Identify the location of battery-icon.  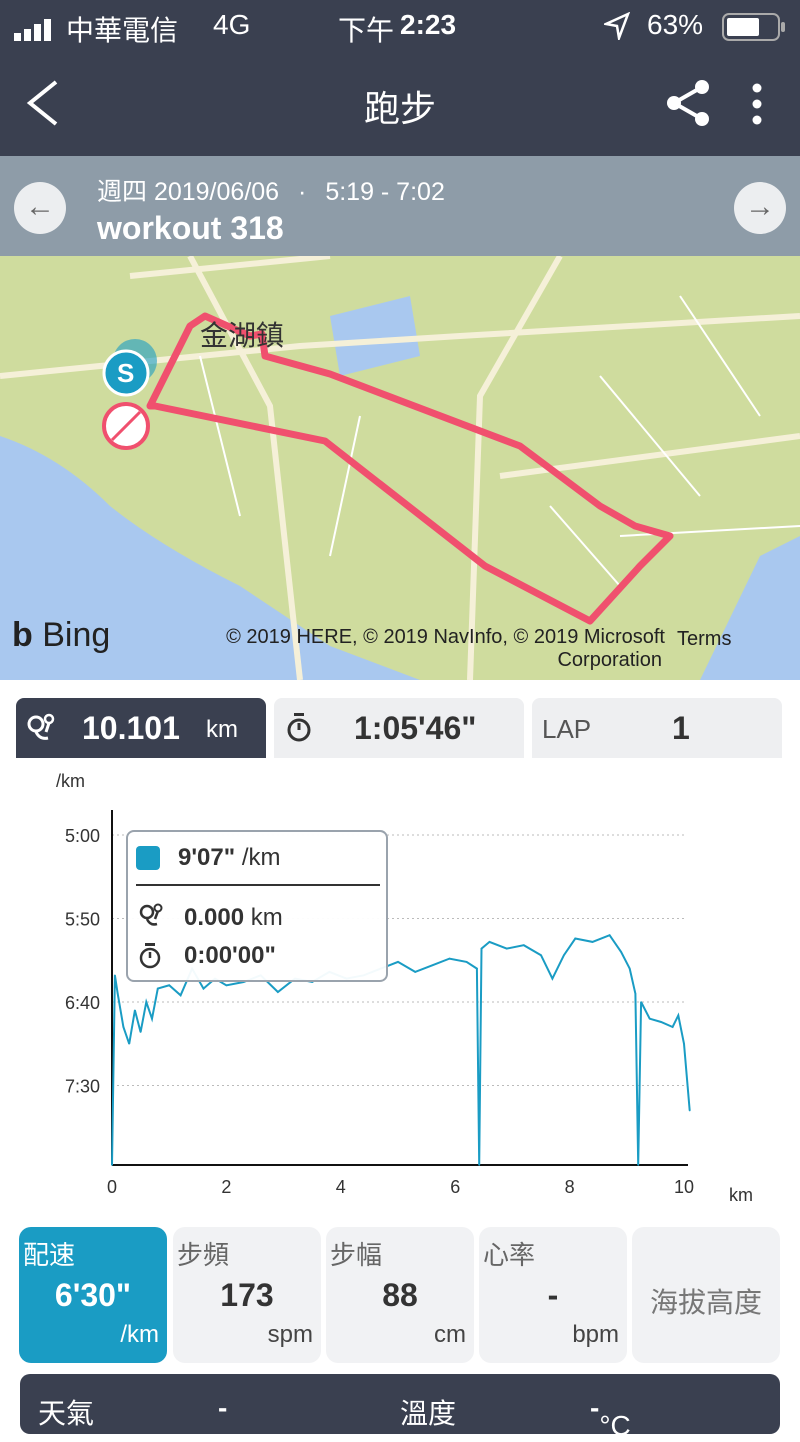
(755, 30).